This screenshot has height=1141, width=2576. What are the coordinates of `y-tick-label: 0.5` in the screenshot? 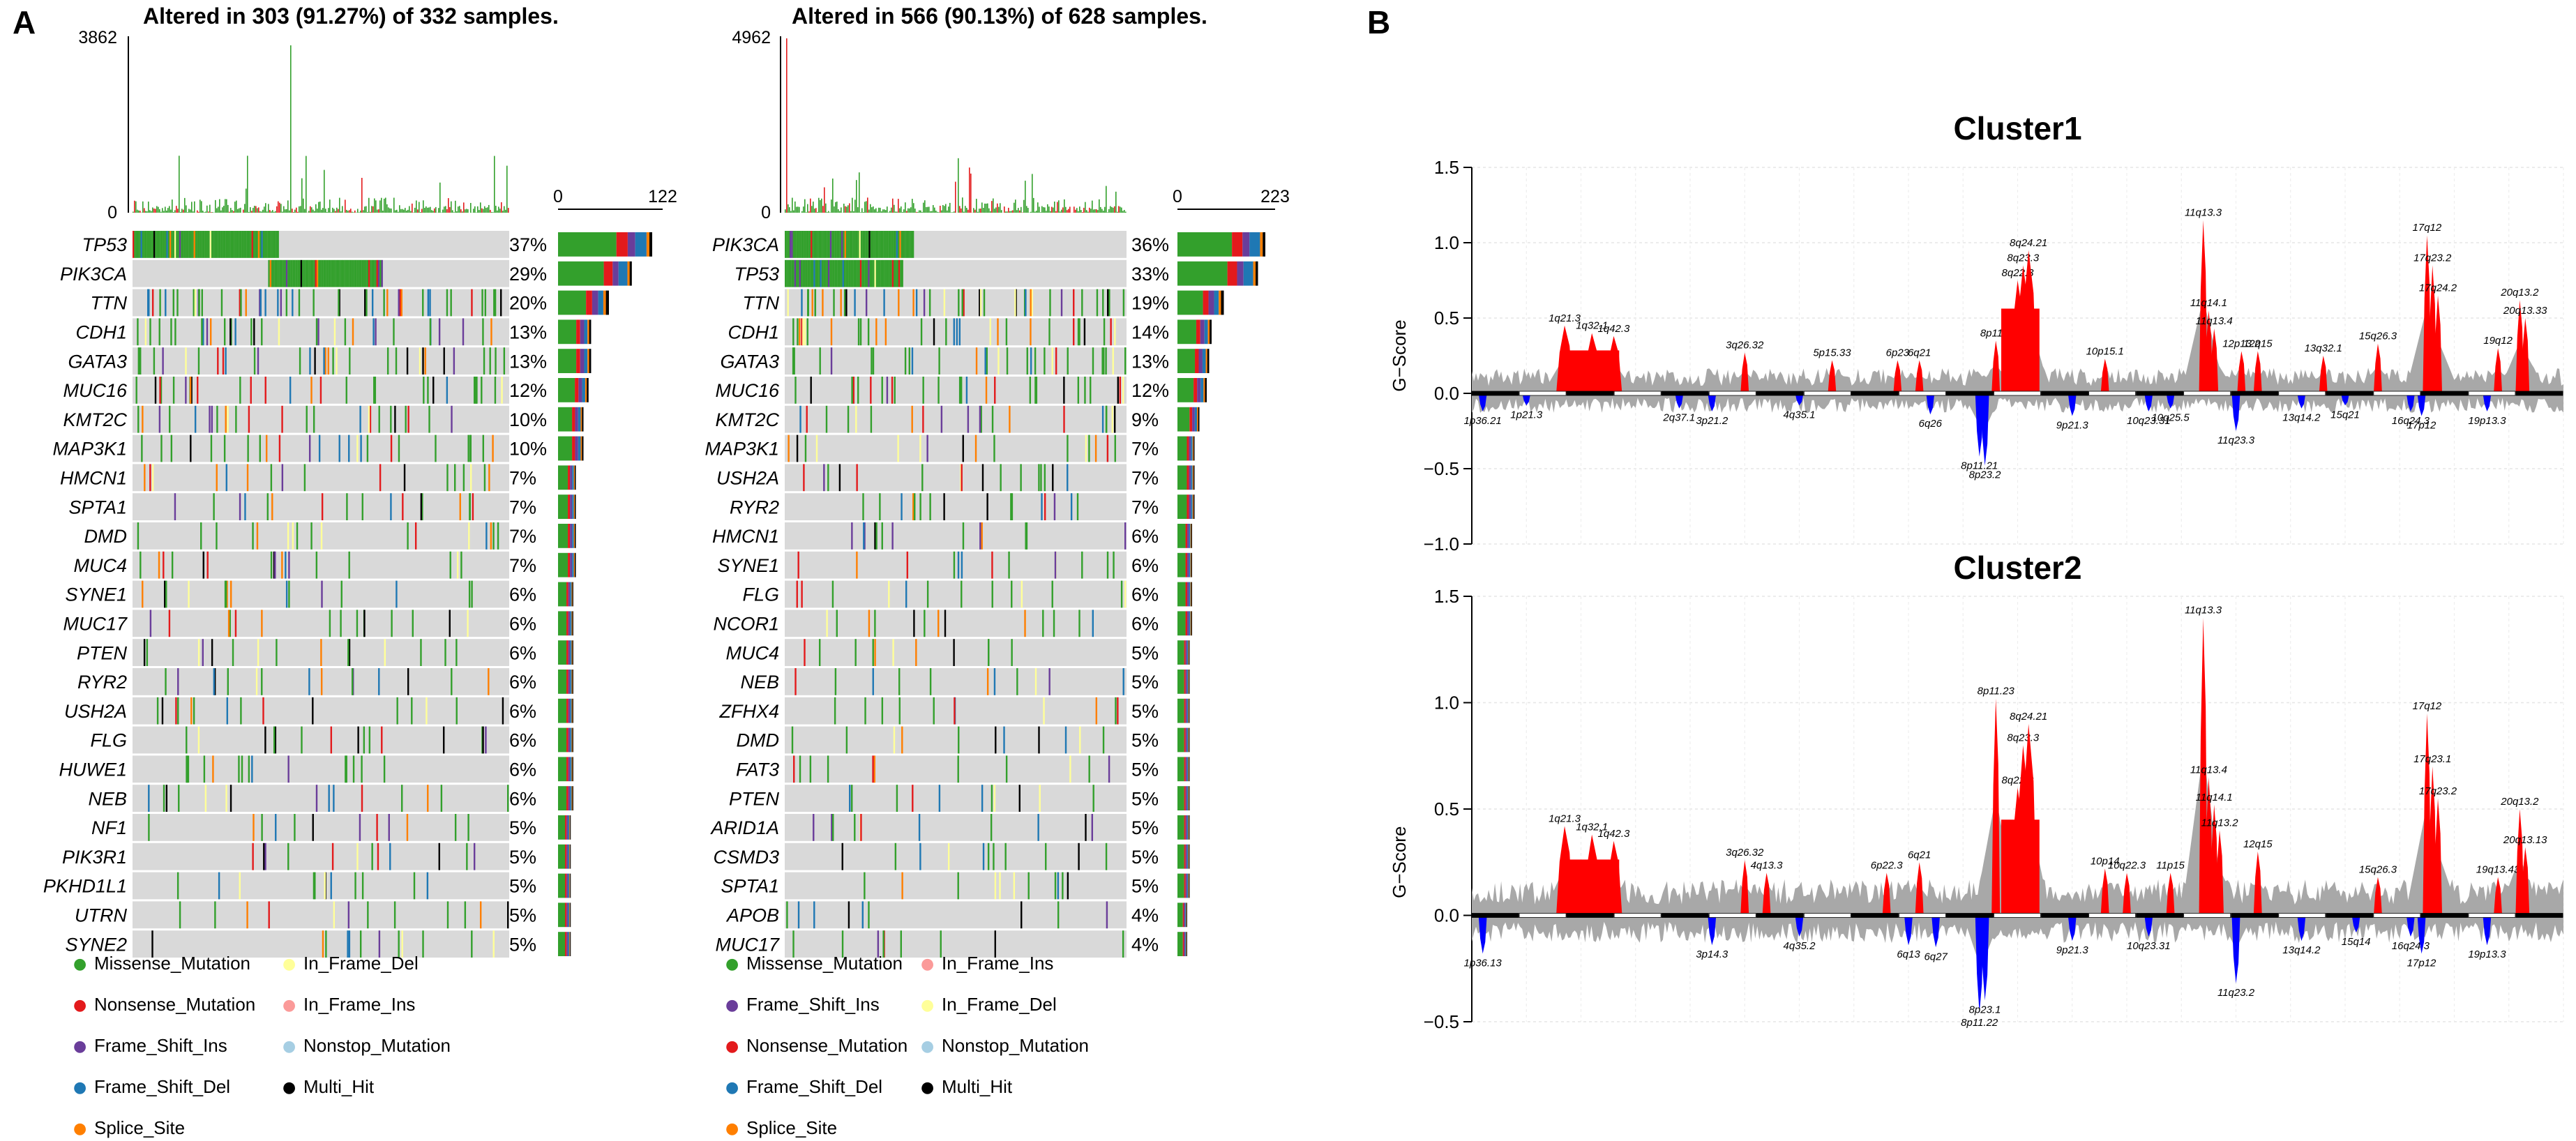 It's located at (1446, 318).